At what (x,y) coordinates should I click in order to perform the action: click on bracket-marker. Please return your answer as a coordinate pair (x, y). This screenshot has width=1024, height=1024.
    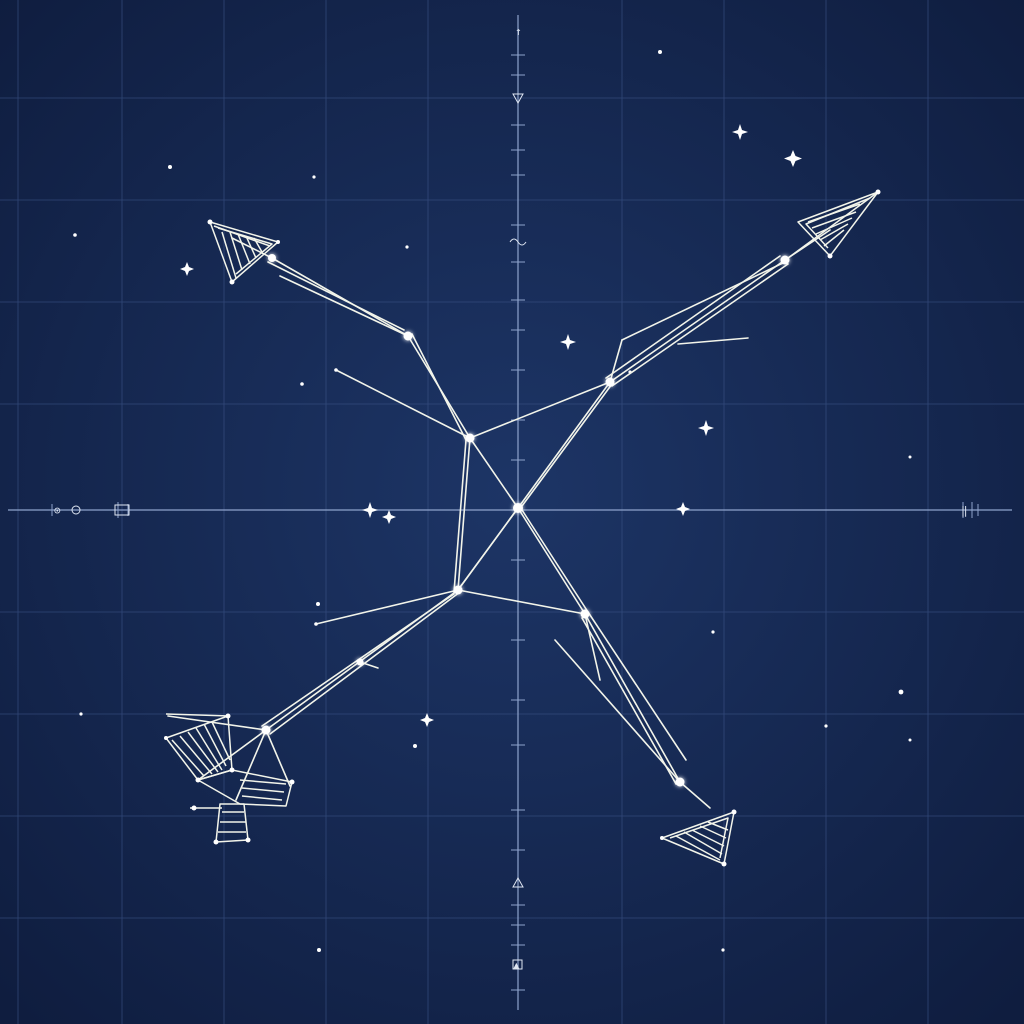
    Looking at the image, I should click on (122, 510).